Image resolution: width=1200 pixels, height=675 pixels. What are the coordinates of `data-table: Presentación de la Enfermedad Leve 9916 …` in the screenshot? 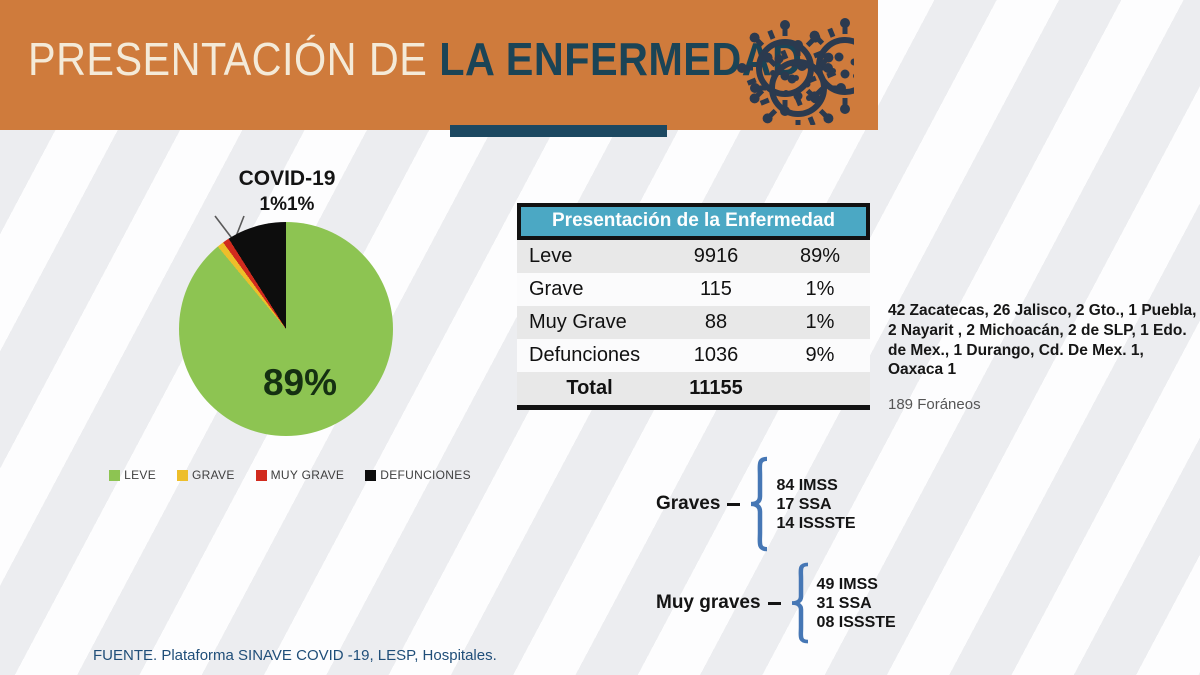 It's located at (693, 306).